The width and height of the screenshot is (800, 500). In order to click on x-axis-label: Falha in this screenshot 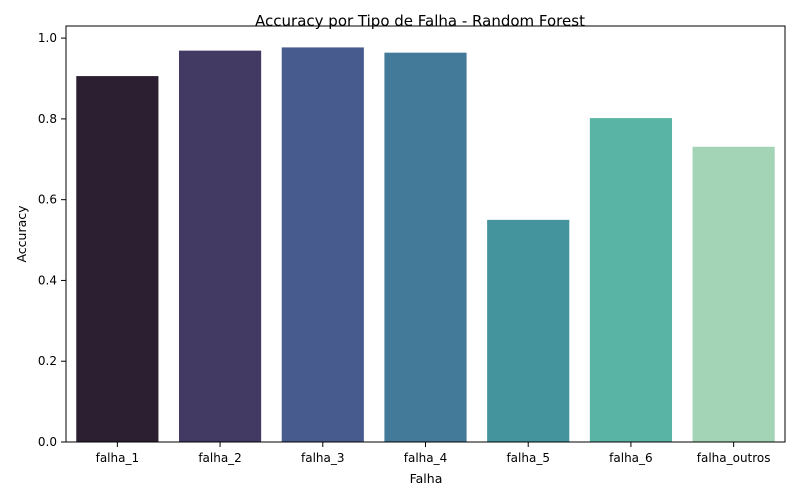, I will do `click(426, 478)`.